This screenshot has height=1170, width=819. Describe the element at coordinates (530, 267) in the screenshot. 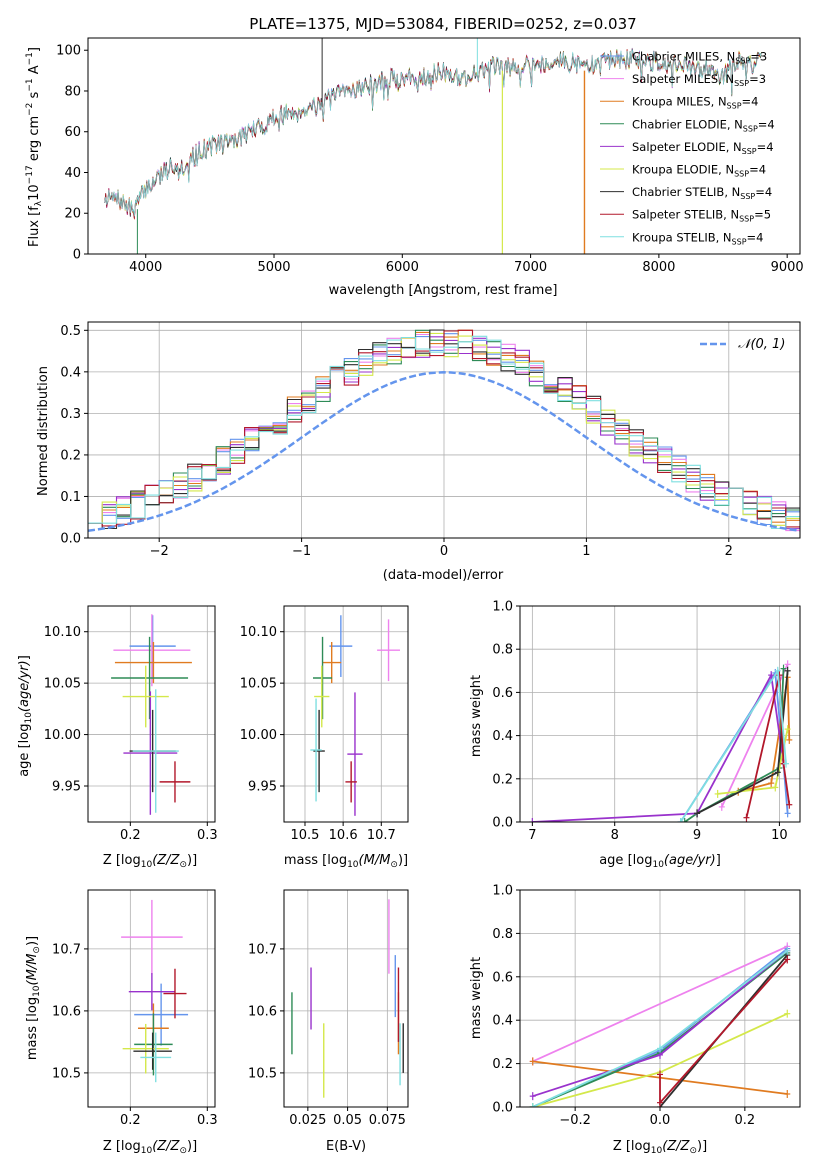

I see `x-tick-label: 7000` at that location.